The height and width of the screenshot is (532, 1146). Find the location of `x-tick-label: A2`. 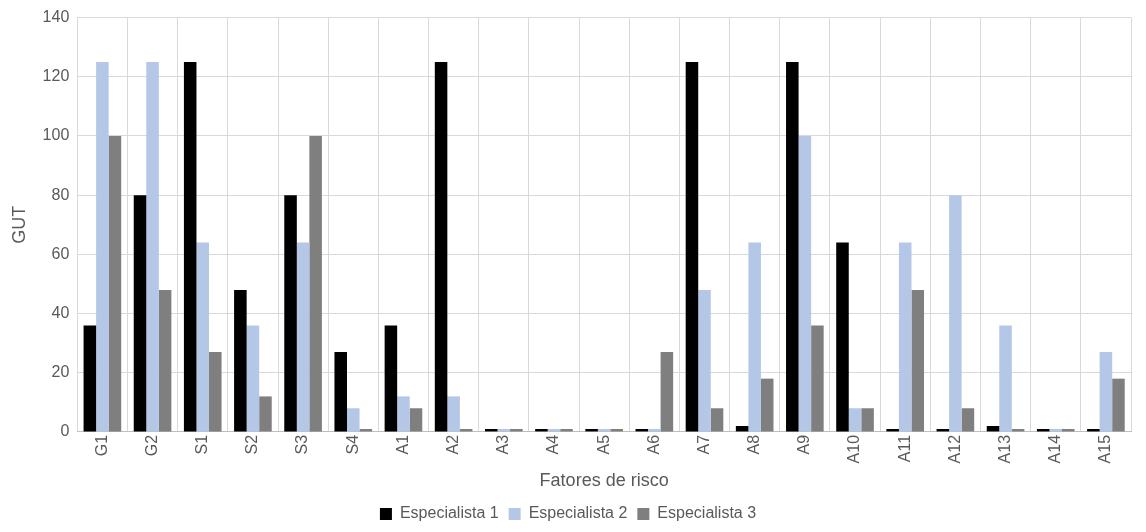

x-tick-label: A2 is located at coordinates (453, 444).